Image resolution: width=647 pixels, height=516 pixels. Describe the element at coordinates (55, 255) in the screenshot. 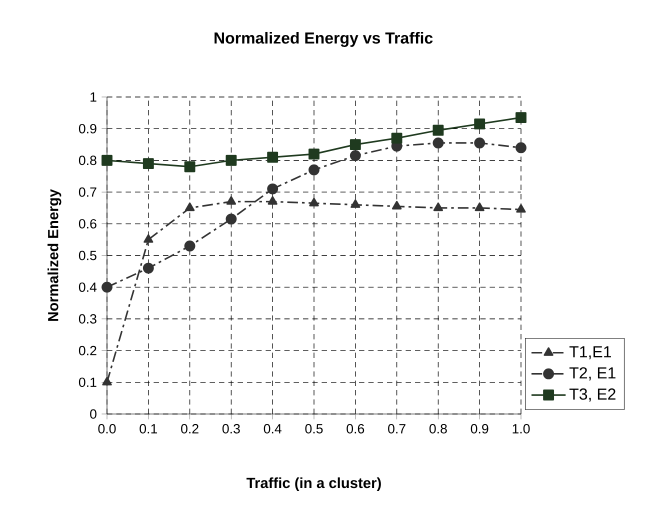

I see `y-axis-title: Normalized Energy` at that location.